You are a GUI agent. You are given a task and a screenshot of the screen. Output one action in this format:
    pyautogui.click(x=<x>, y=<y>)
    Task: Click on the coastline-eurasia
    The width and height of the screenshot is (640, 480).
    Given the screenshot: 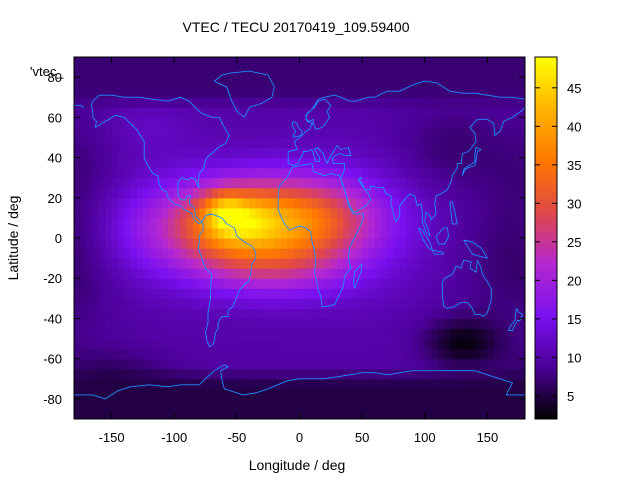 What is the action you would take?
    pyautogui.click(x=406, y=122)
    